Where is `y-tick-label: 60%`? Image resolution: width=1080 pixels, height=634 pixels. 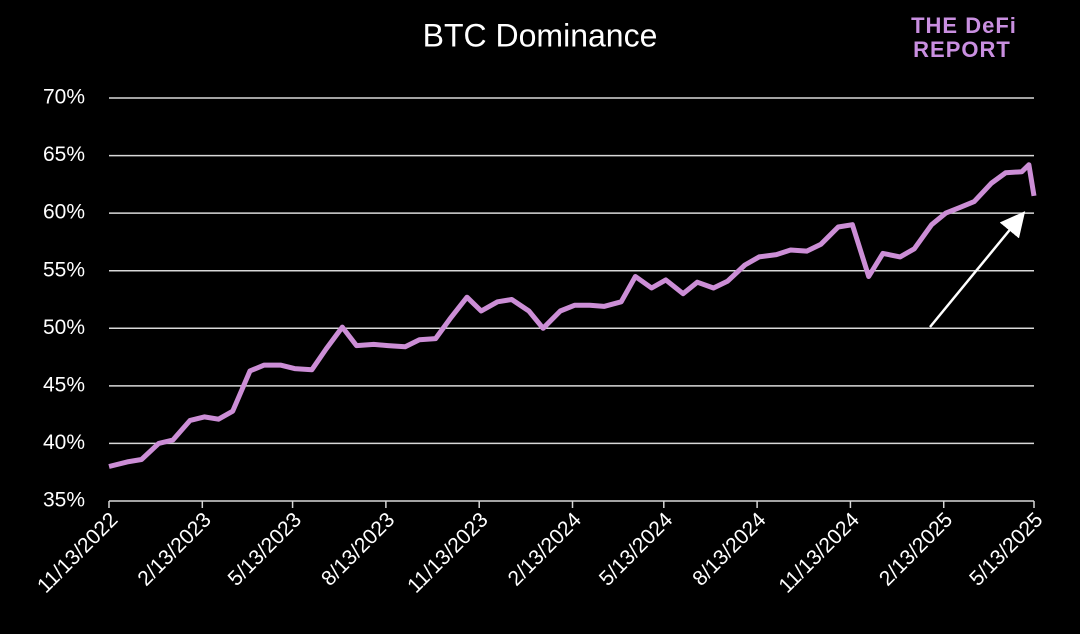 y-tick-label: 60% is located at coordinates (64, 212).